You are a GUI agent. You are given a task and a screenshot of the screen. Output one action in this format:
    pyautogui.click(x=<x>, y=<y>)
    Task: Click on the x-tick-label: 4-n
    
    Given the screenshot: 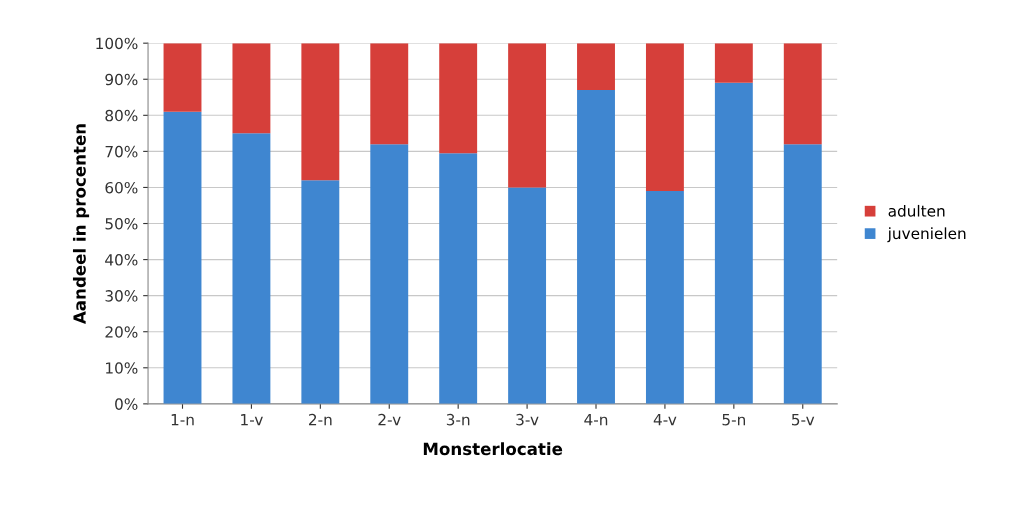 What is the action you would take?
    pyautogui.click(x=596, y=420)
    